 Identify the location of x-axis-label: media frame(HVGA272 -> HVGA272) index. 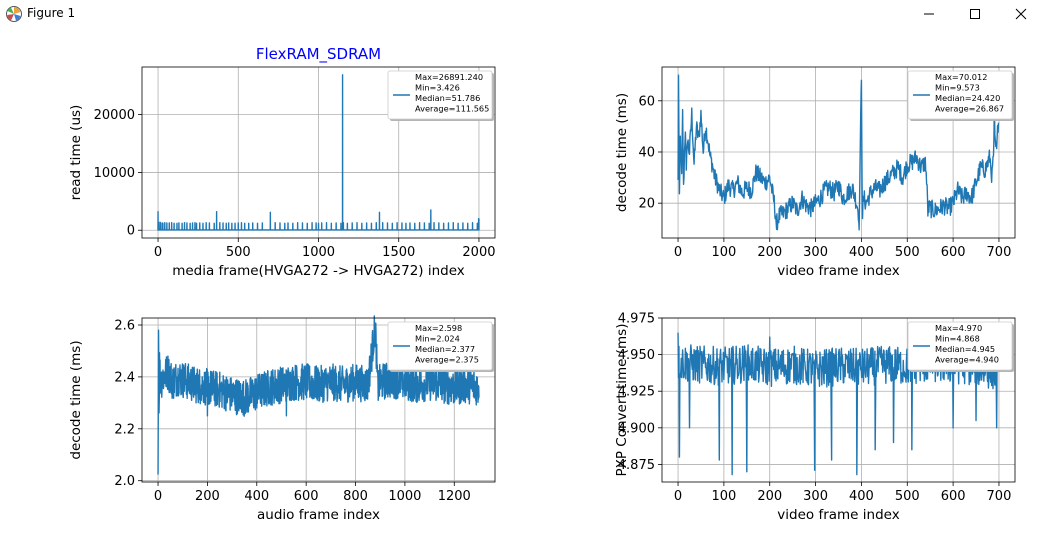
(318, 271).